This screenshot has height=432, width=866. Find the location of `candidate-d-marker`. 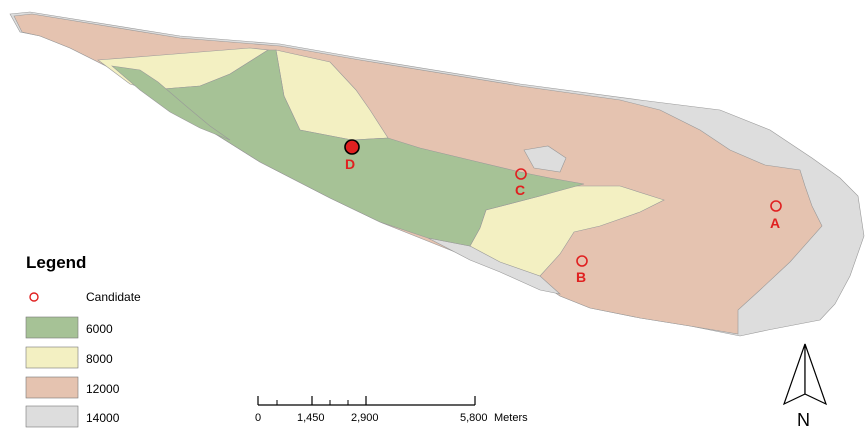

candidate-d-marker is located at coordinates (352, 147).